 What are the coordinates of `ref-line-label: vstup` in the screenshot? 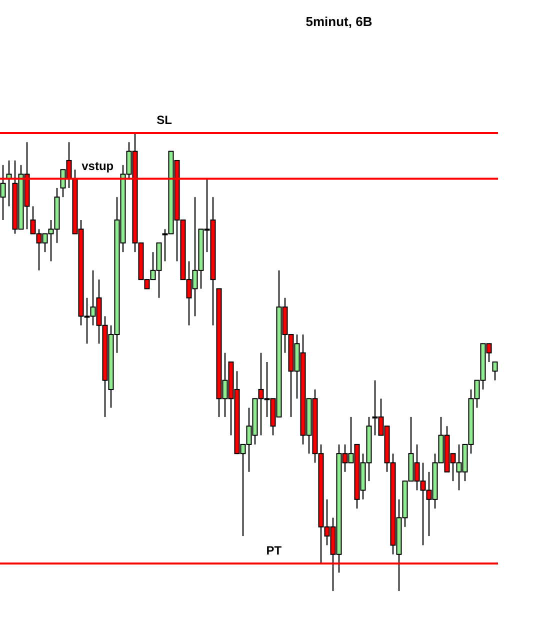 It's located at (98, 165).